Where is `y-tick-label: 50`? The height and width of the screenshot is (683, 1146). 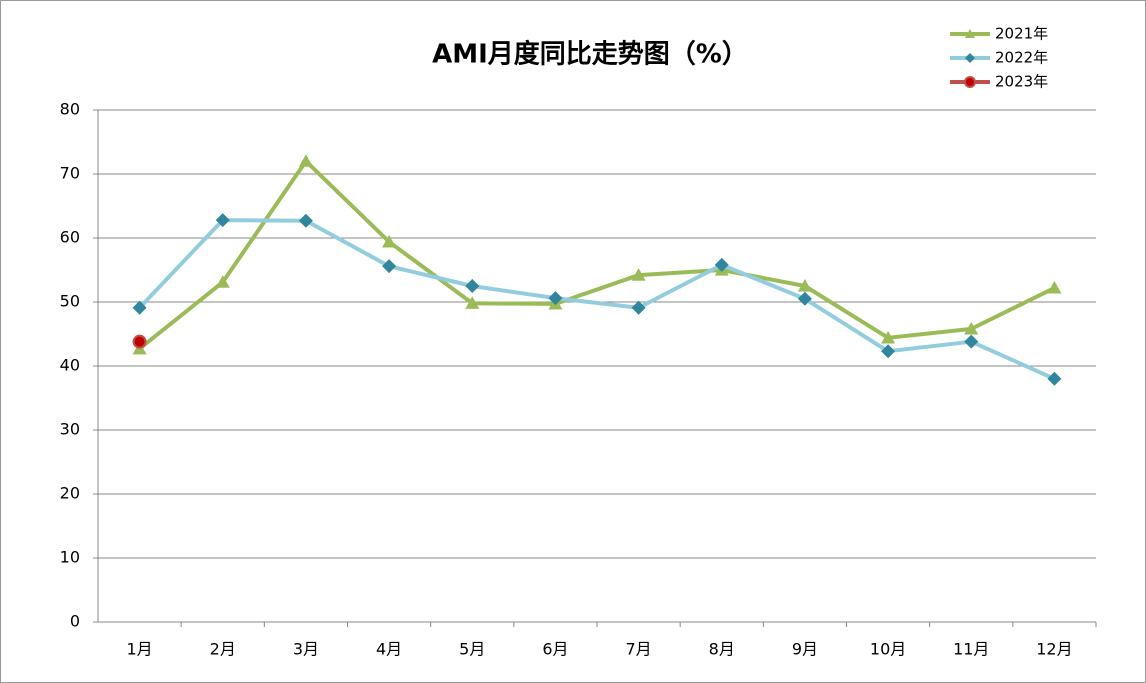 y-tick-label: 50 is located at coordinates (70, 301).